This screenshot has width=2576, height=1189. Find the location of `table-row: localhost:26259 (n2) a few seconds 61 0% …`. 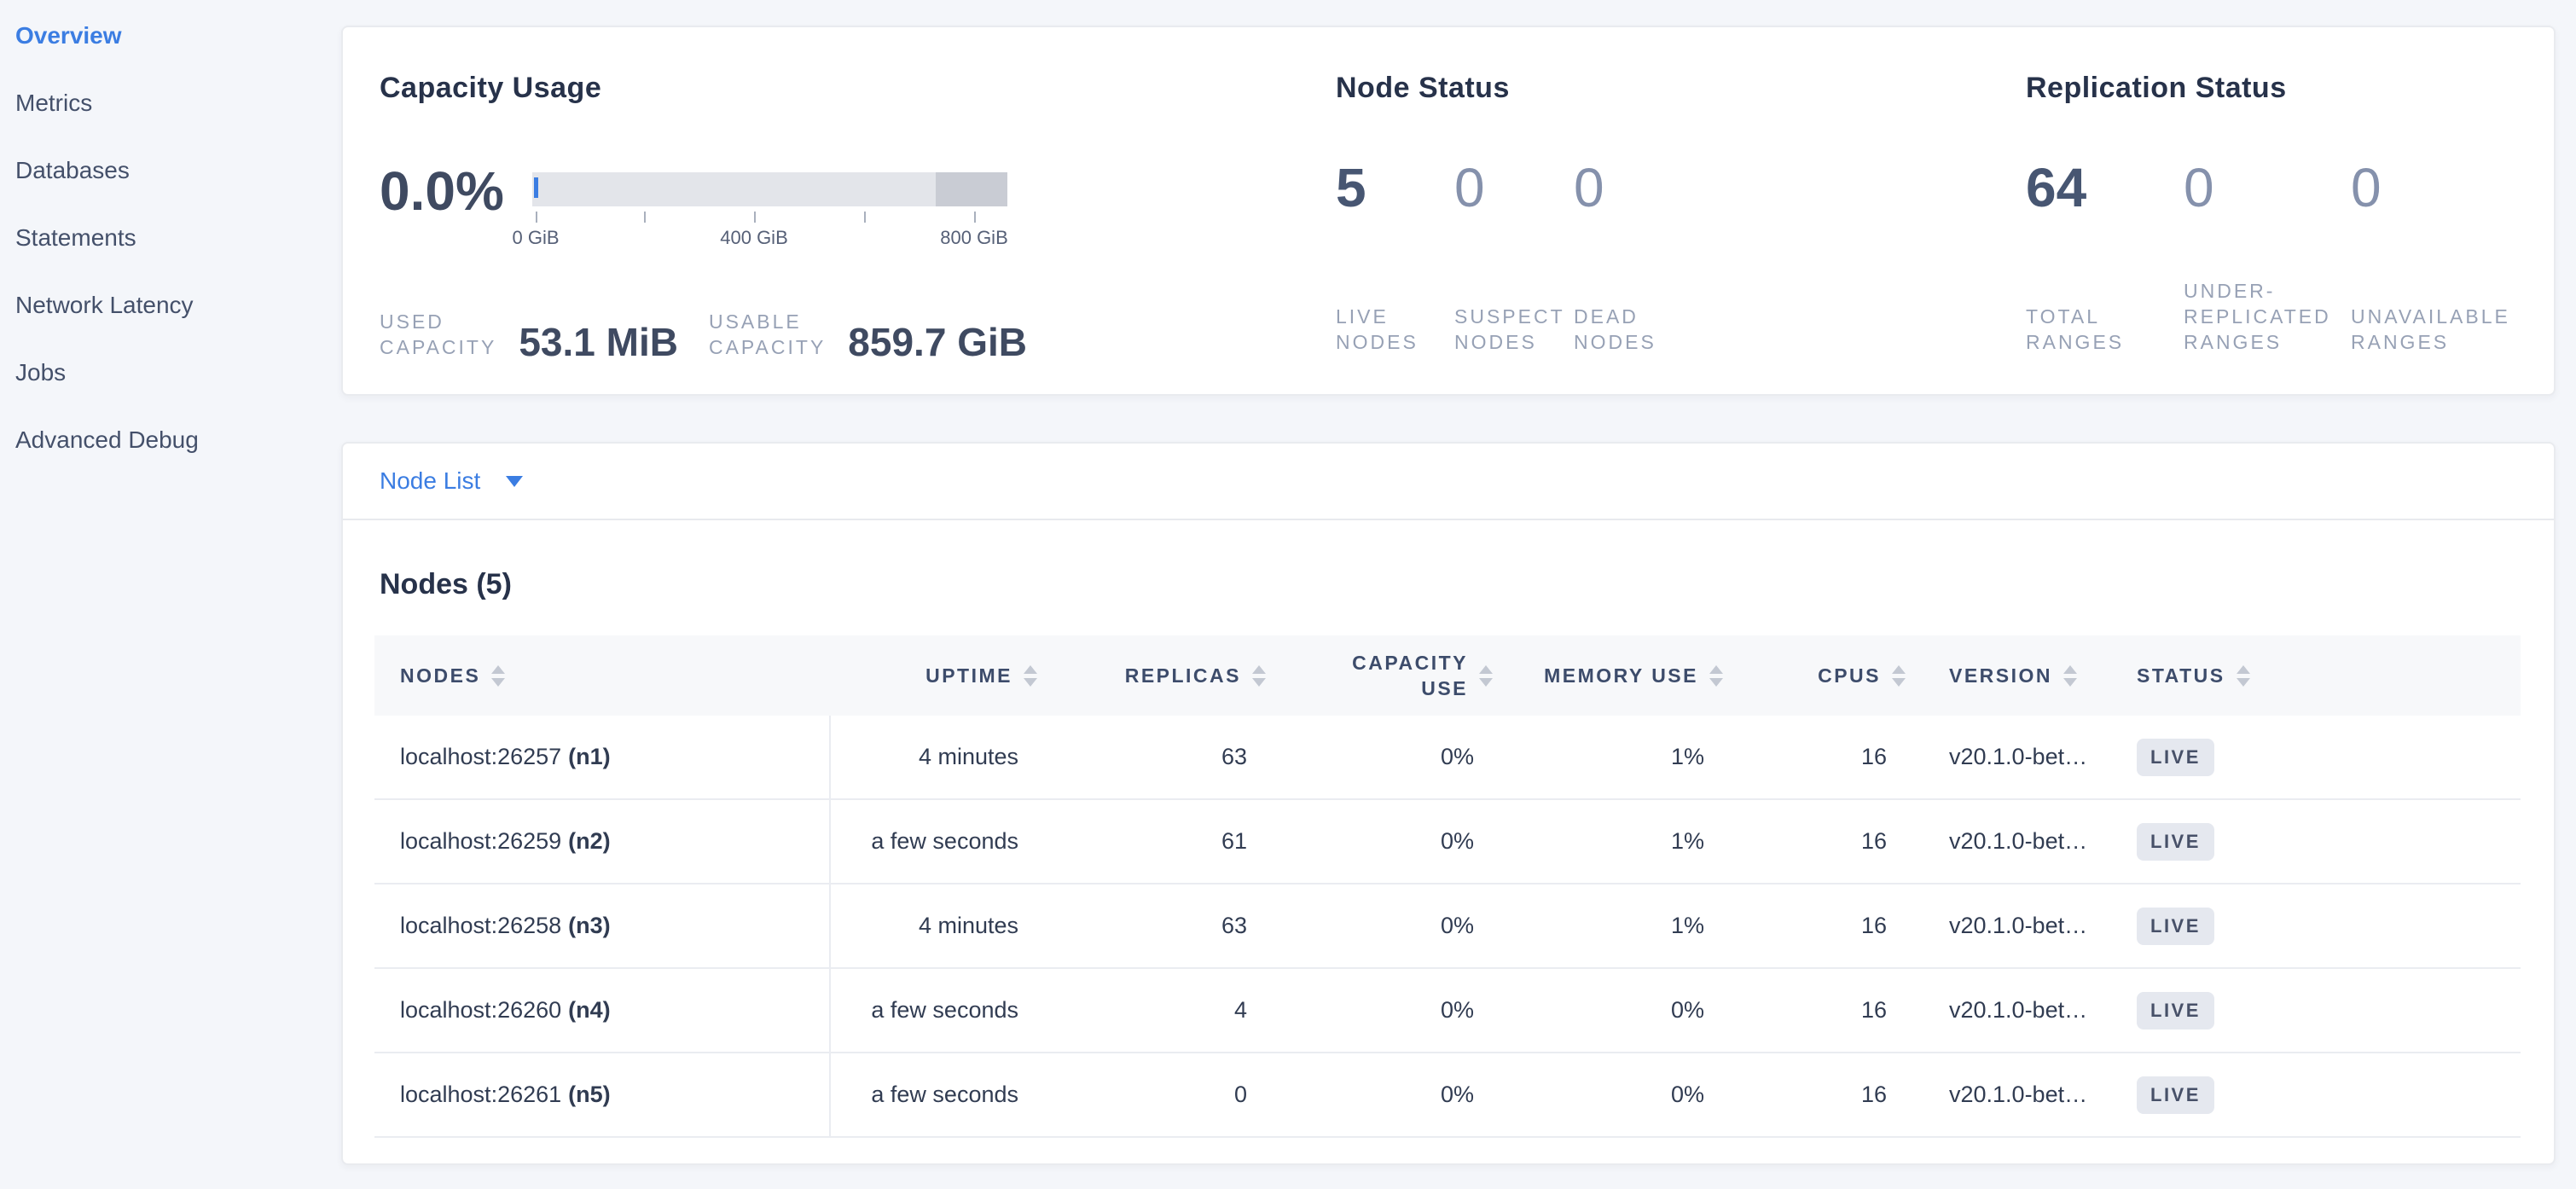

table-row: localhost:26259 (n2) a few seconds 61 0% … is located at coordinates (1447, 842).